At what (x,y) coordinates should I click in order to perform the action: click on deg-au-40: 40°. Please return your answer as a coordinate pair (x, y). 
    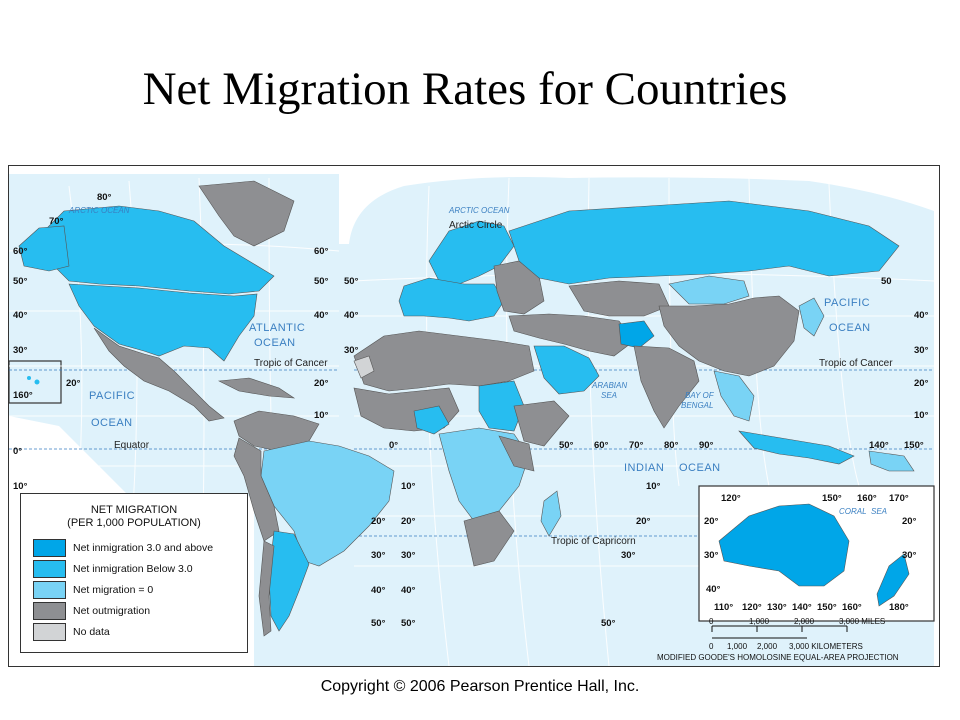
    Looking at the image, I should click on (713, 589).